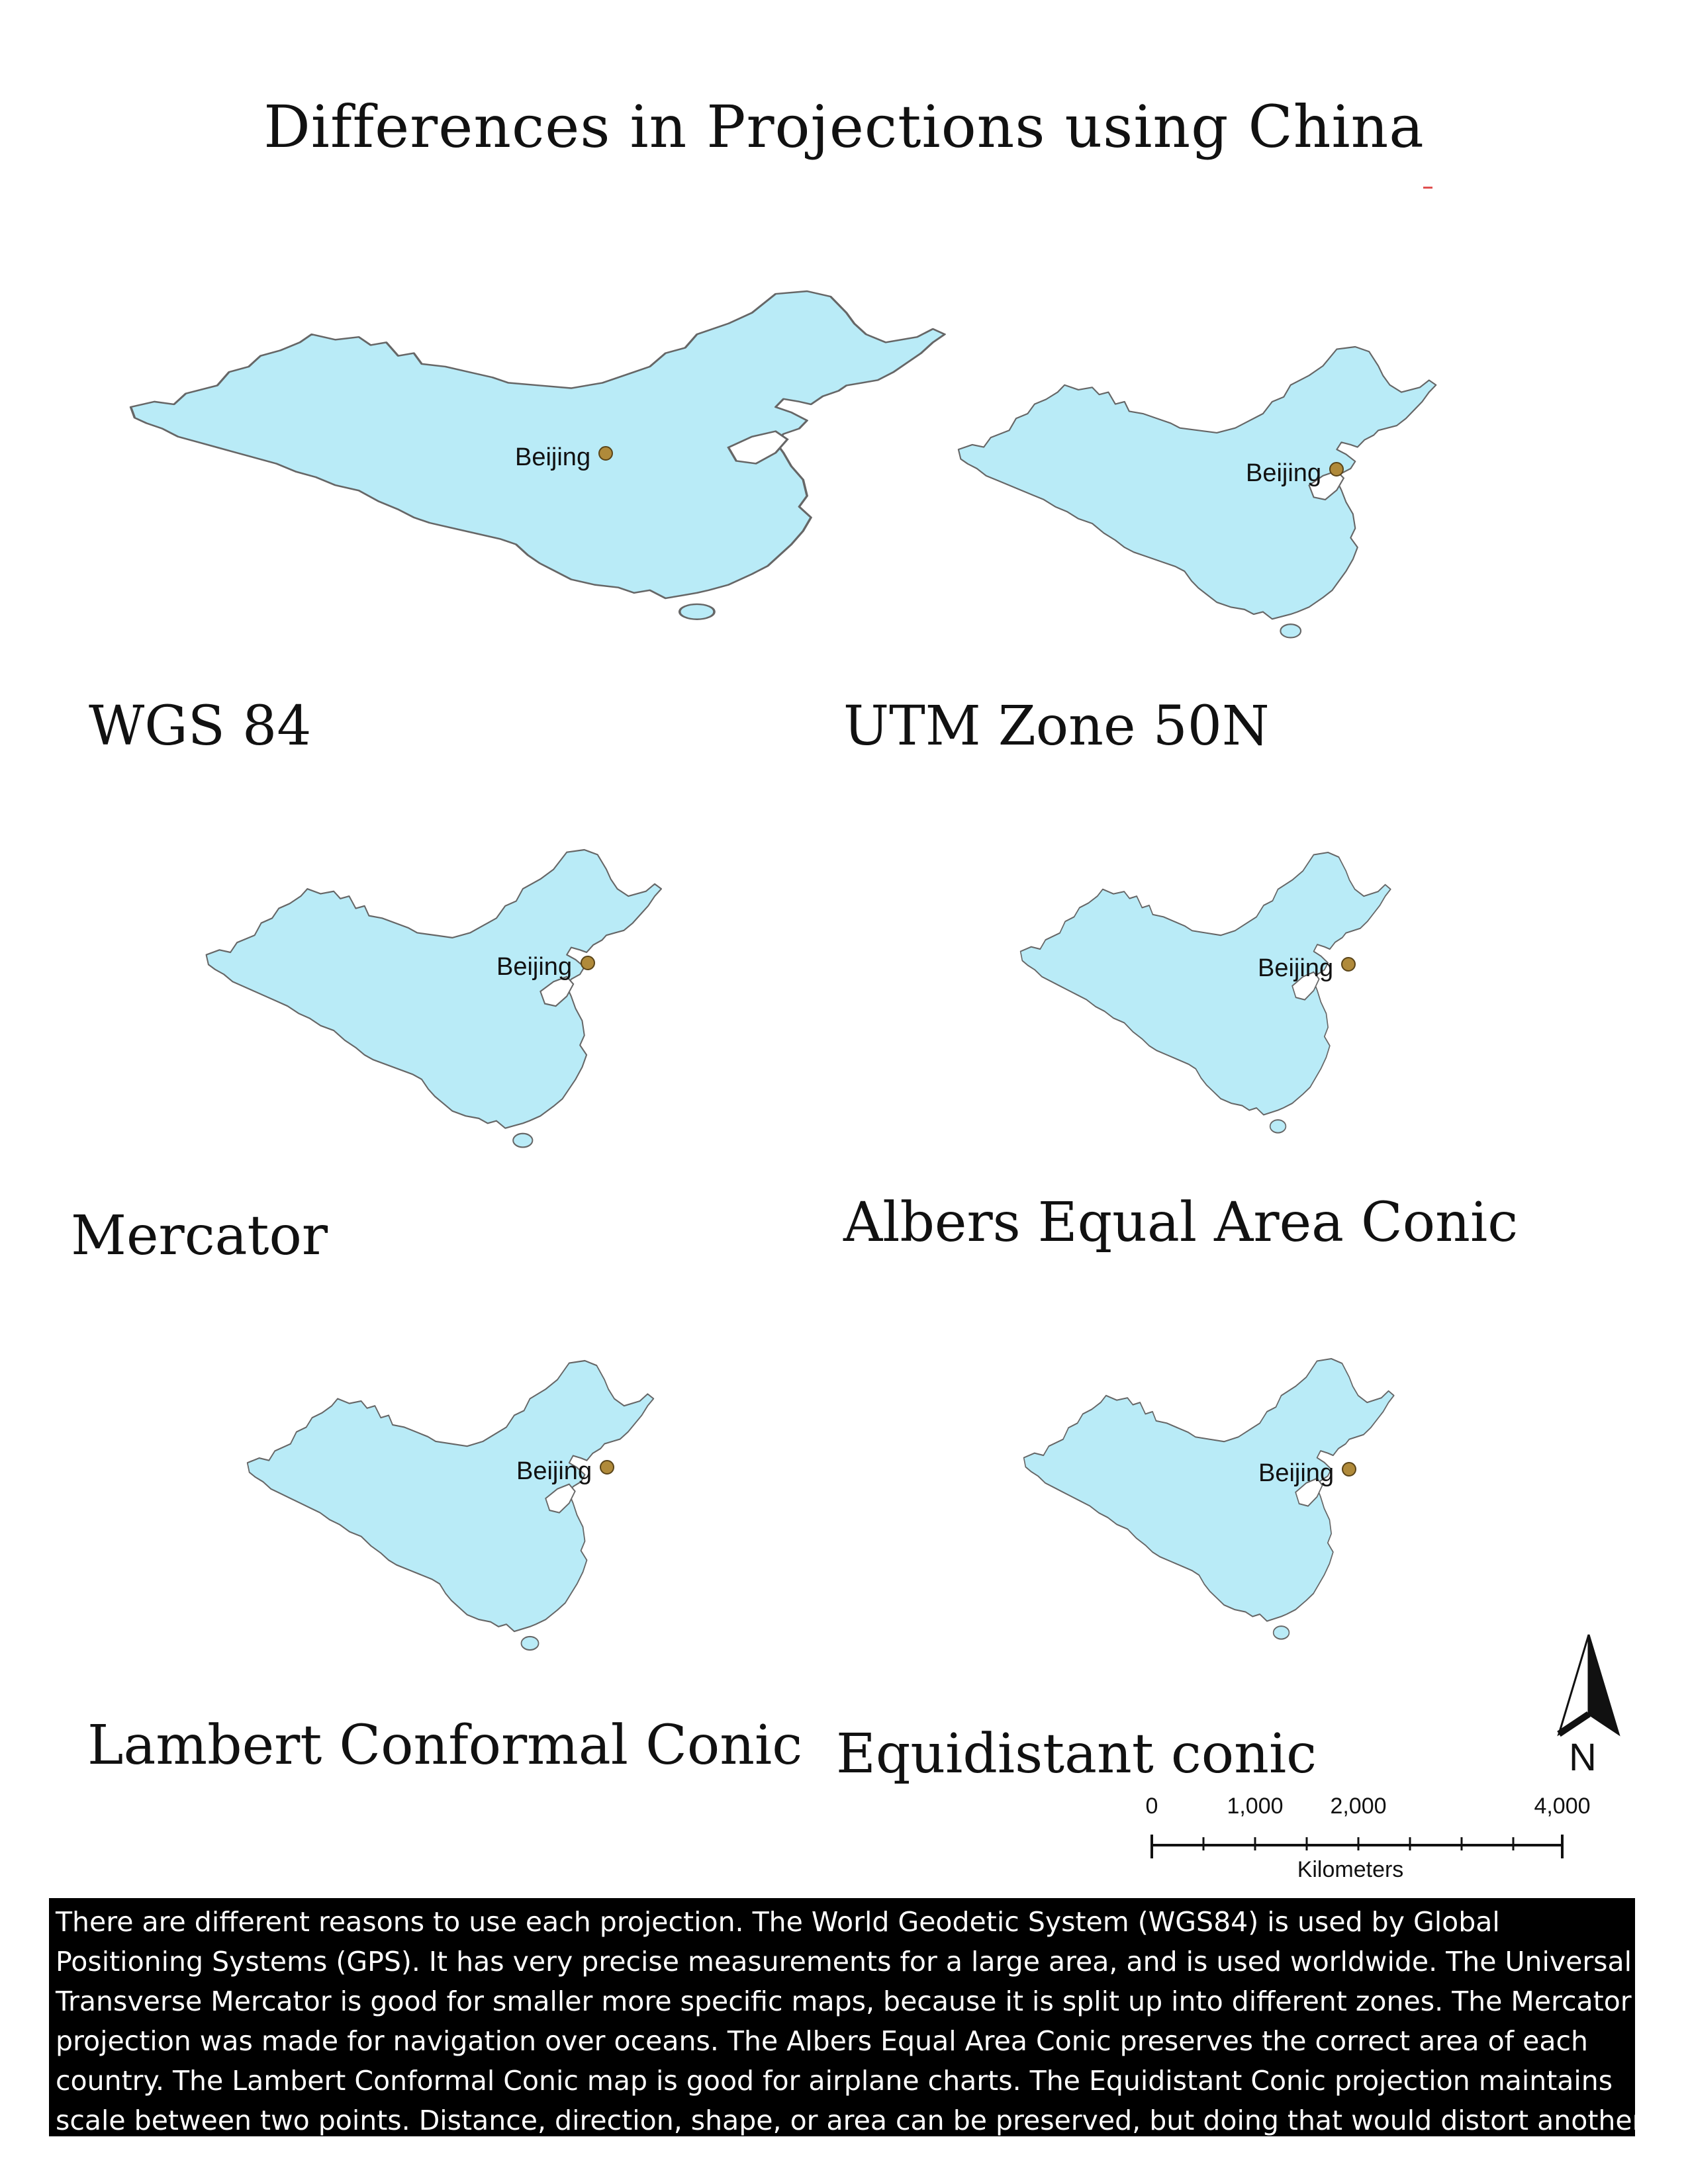 The image size is (1688, 2184). I want to click on panel-wgs84: Beijing WGS 84, so click(517, 543).